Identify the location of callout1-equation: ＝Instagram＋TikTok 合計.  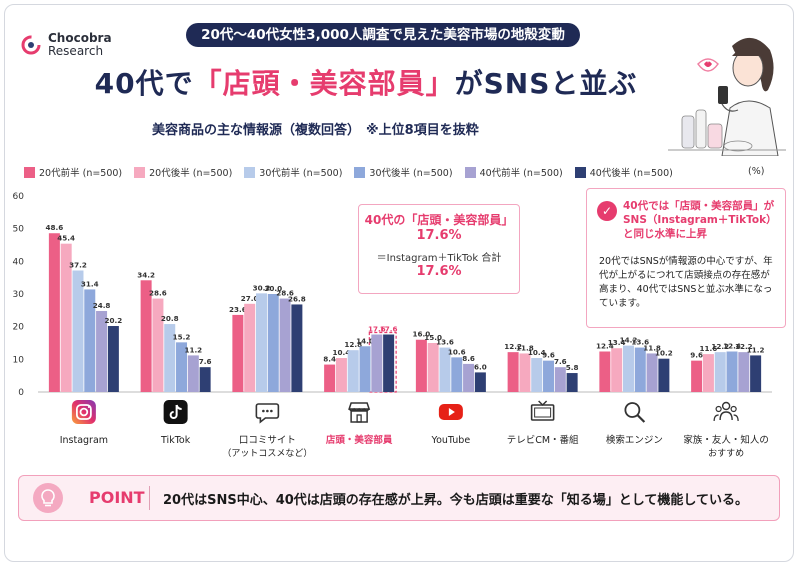
(439, 258).